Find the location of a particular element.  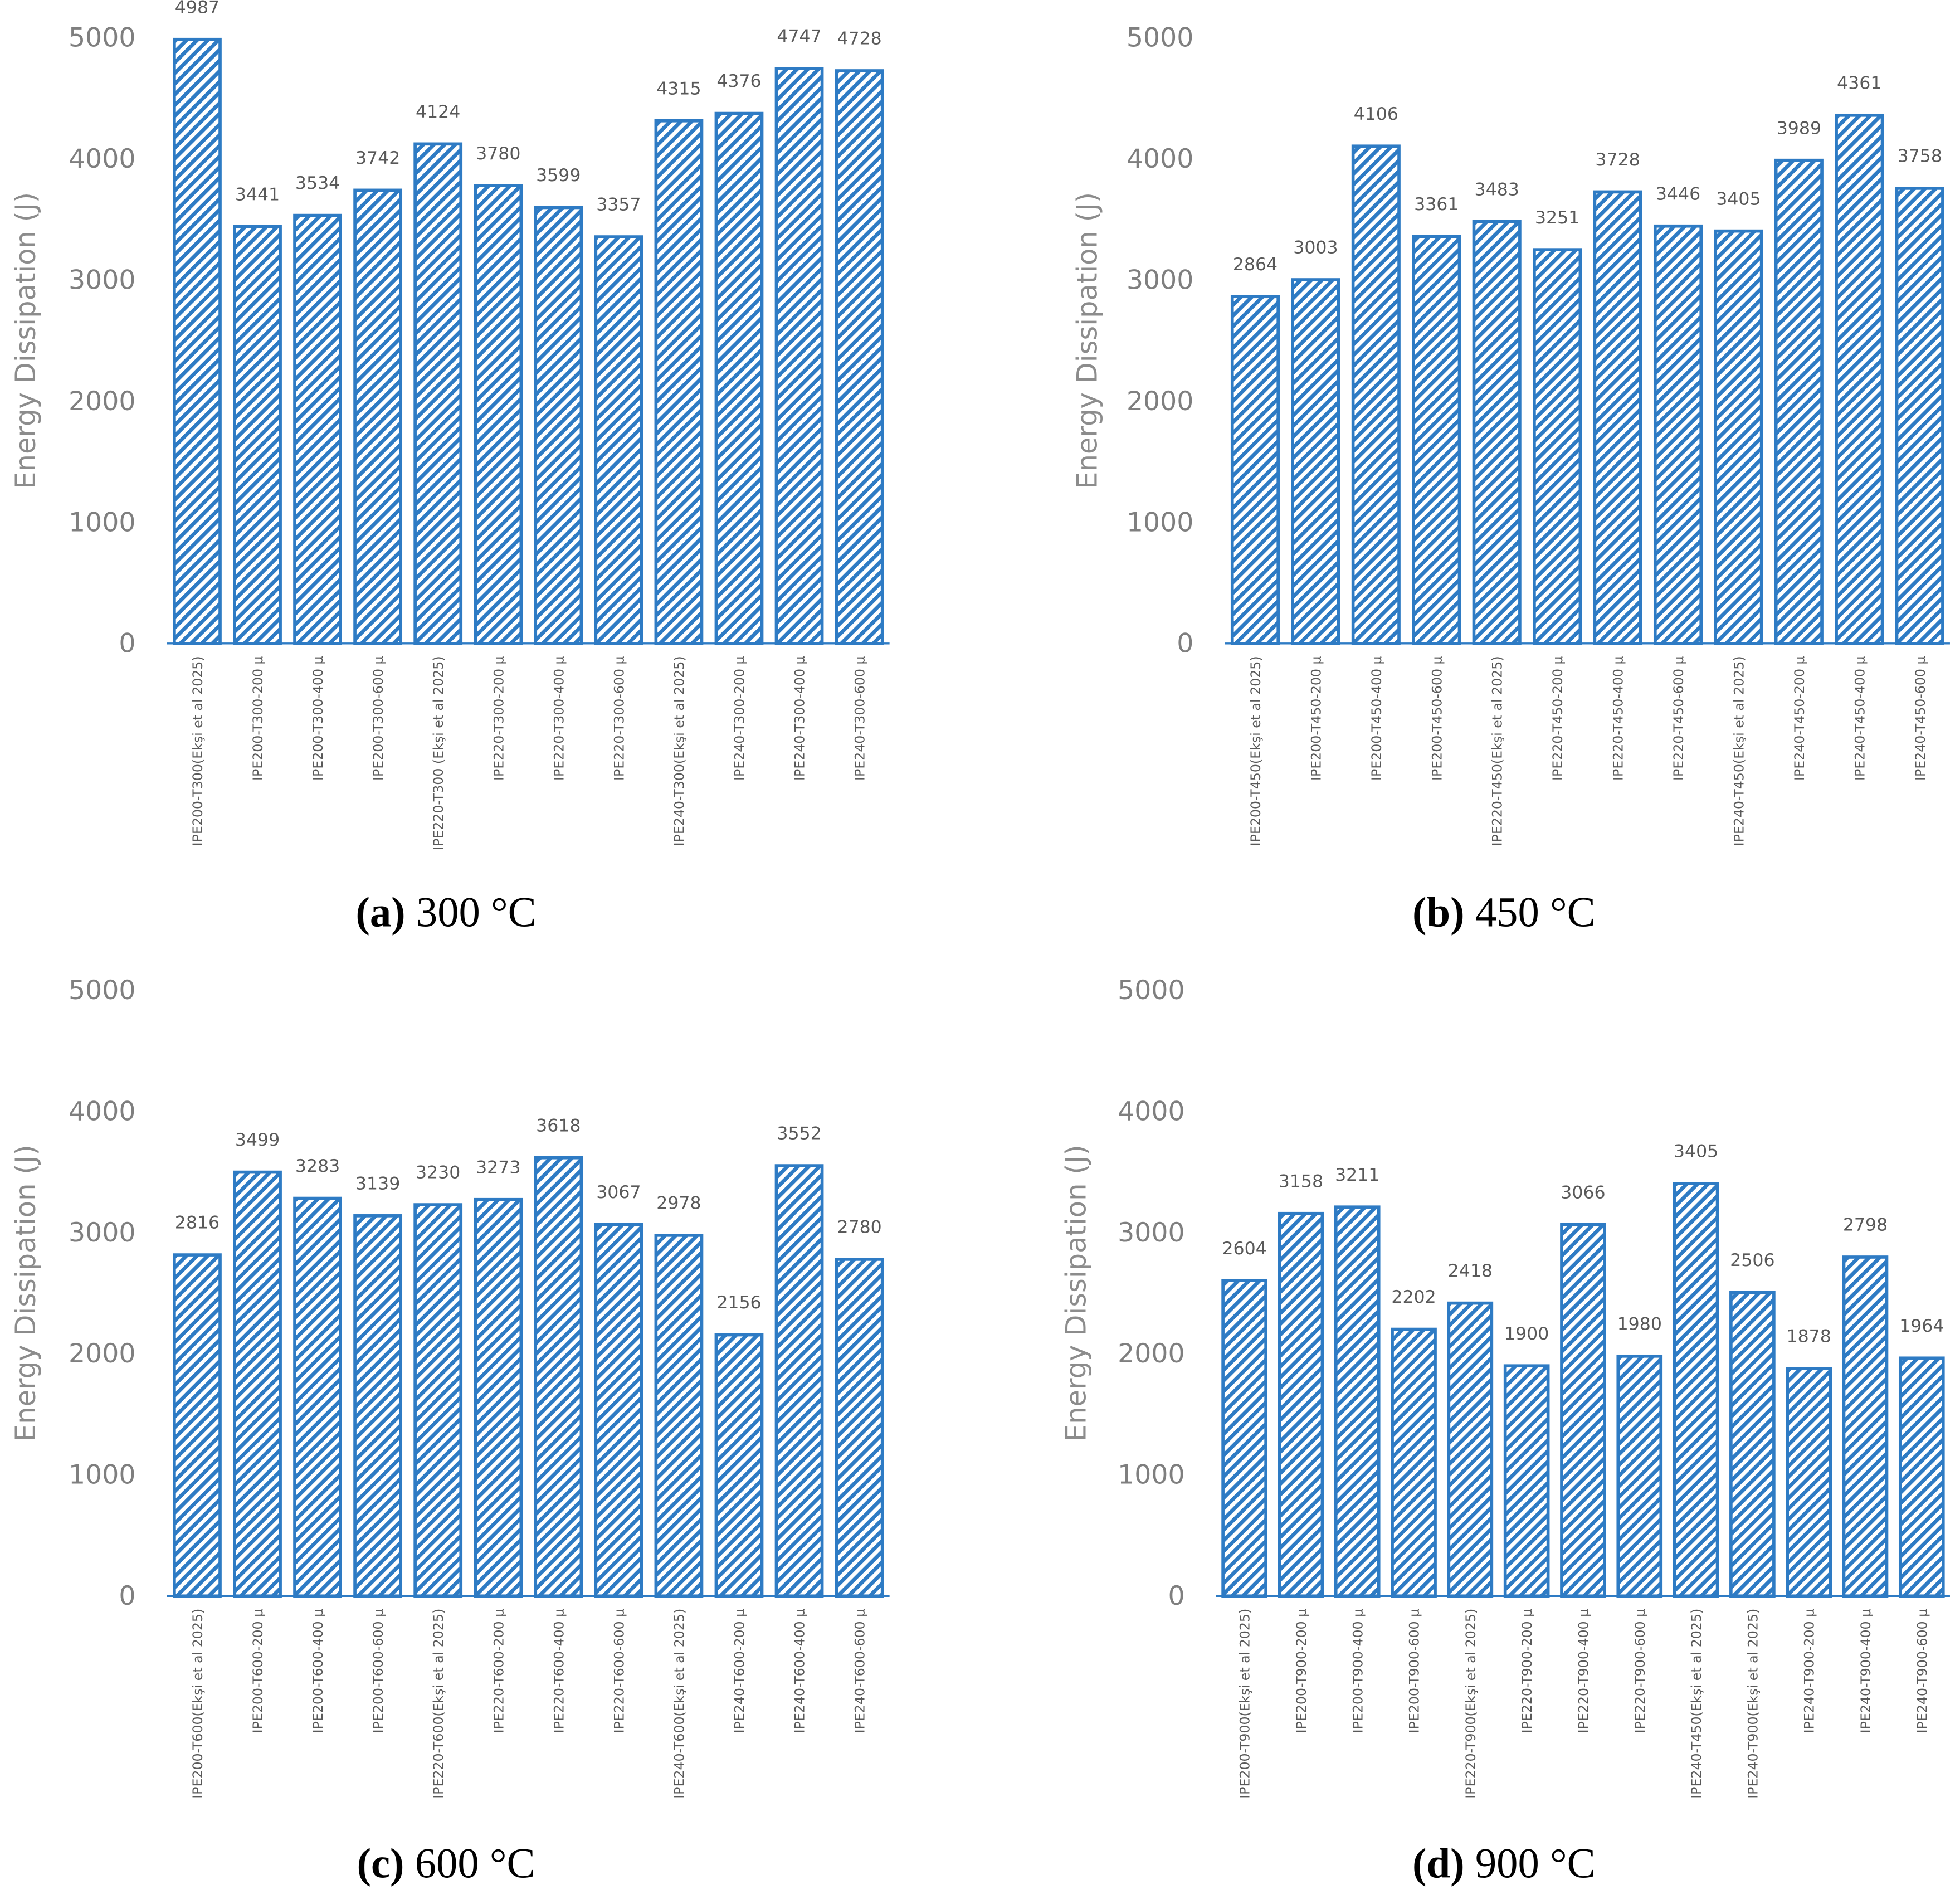

caption: (a) 300 °C is located at coordinates (446, 912).